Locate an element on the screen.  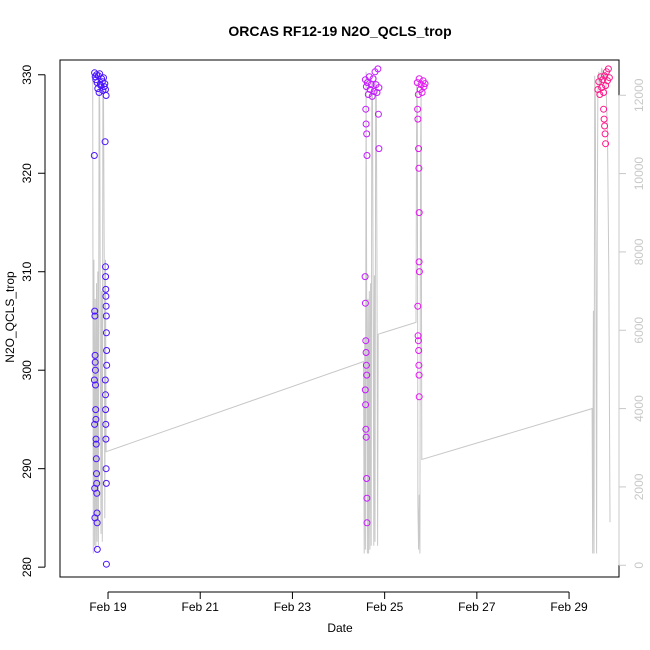
y-axis: 280 290 300 310 320 330 is located at coordinates (33, 320).